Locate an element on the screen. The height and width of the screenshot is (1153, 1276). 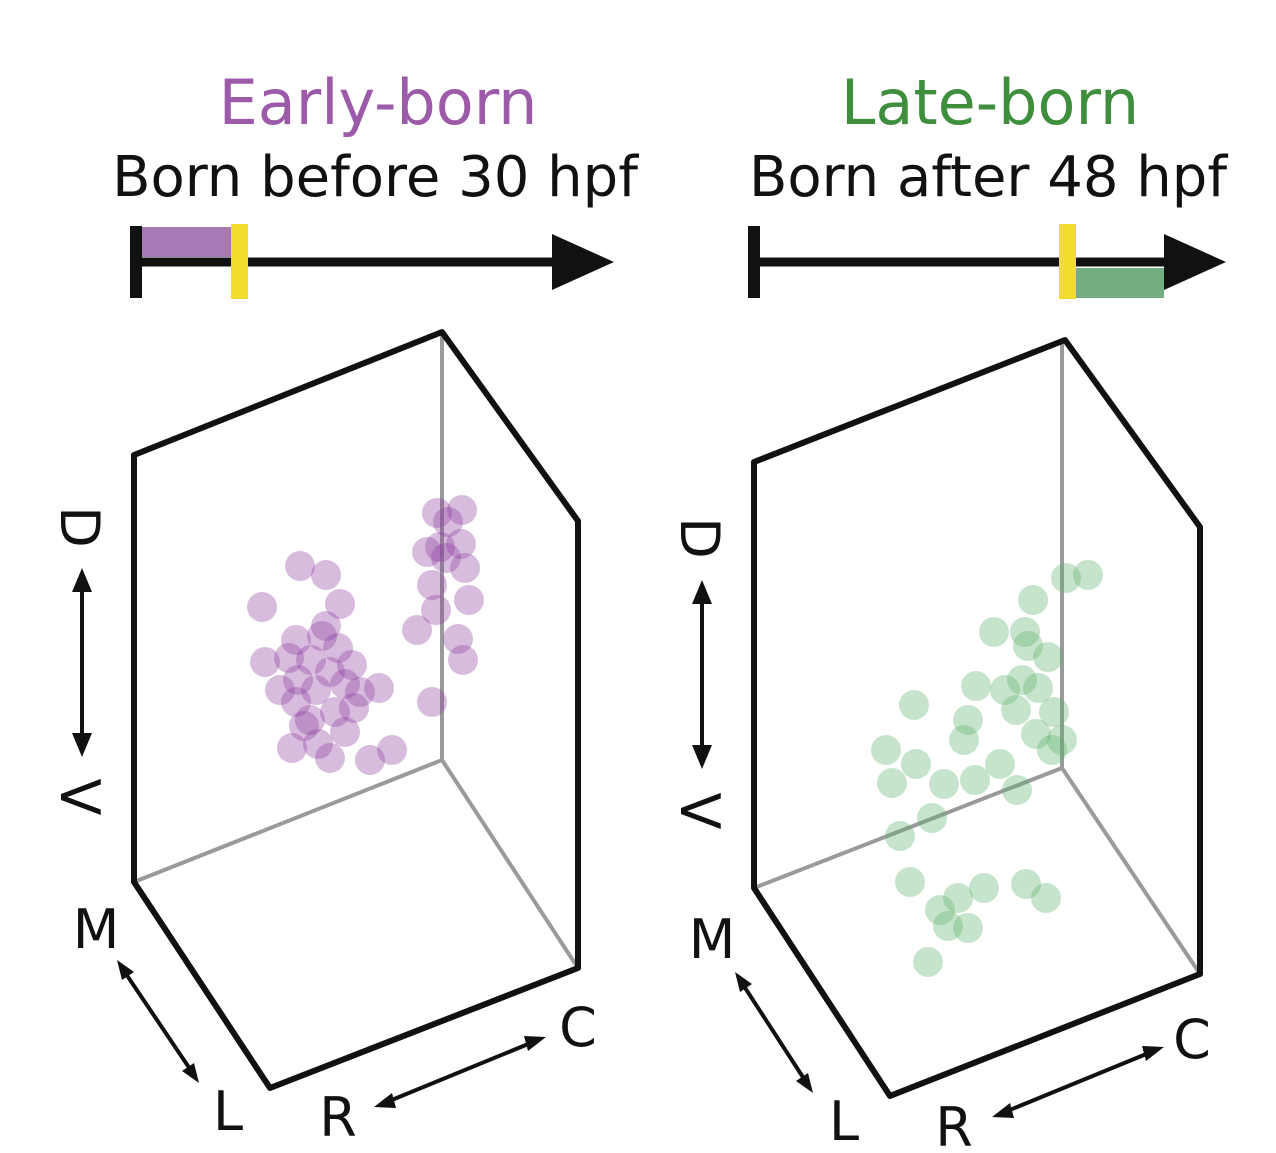
panel-subtitle: Born before 30 hpf is located at coordinates (375, 177).